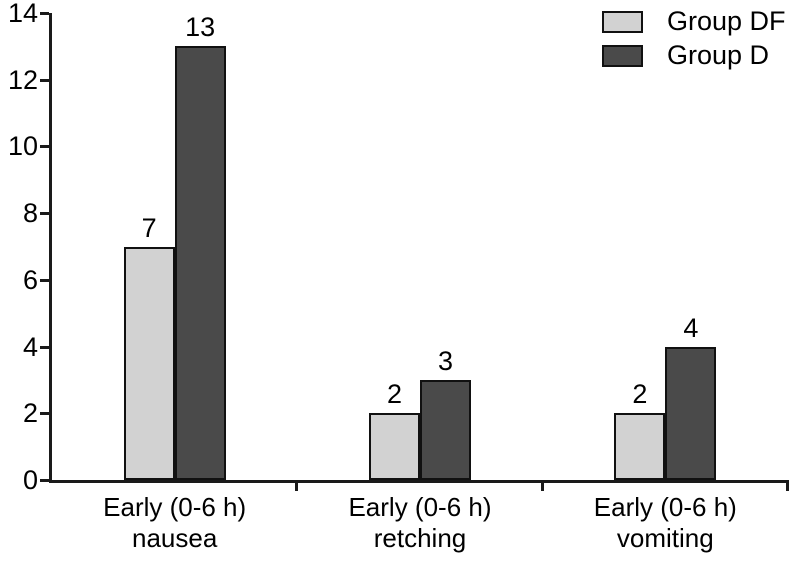 The width and height of the screenshot is (792, 564). I want to click on bar-value-label: 7, so click(149, 227).